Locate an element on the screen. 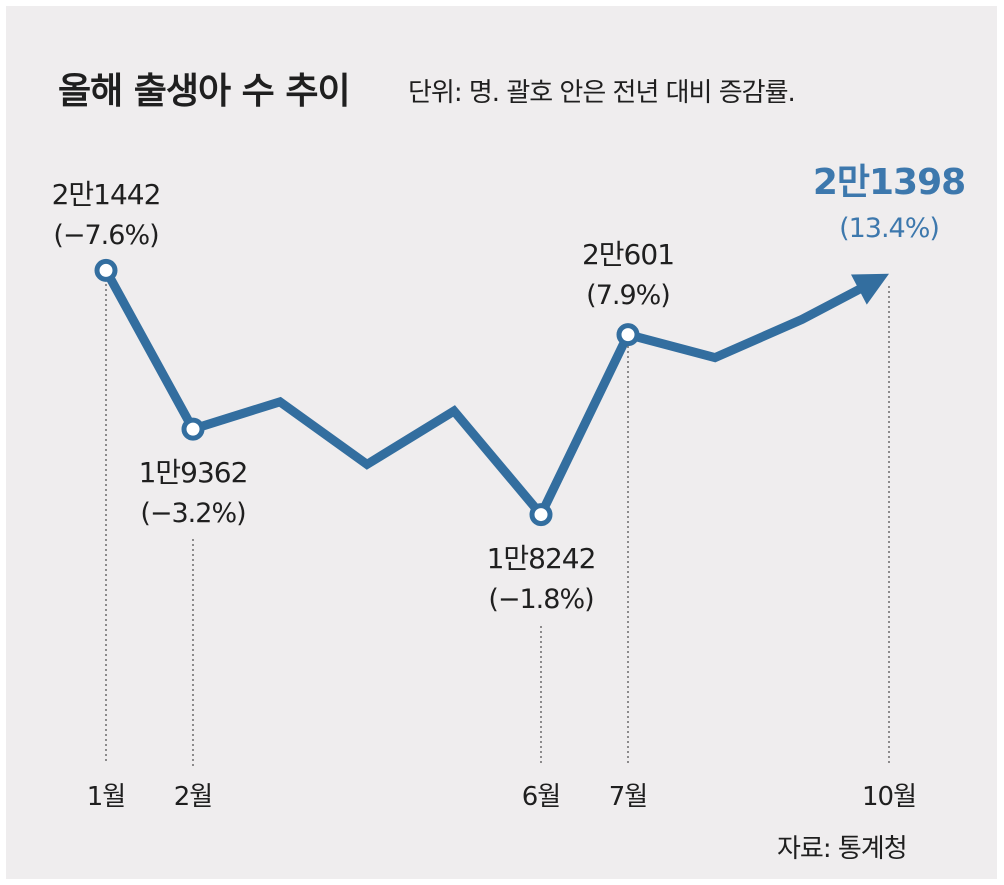  x-tick-label-2: 2월 is located at coordinates (193, 797).